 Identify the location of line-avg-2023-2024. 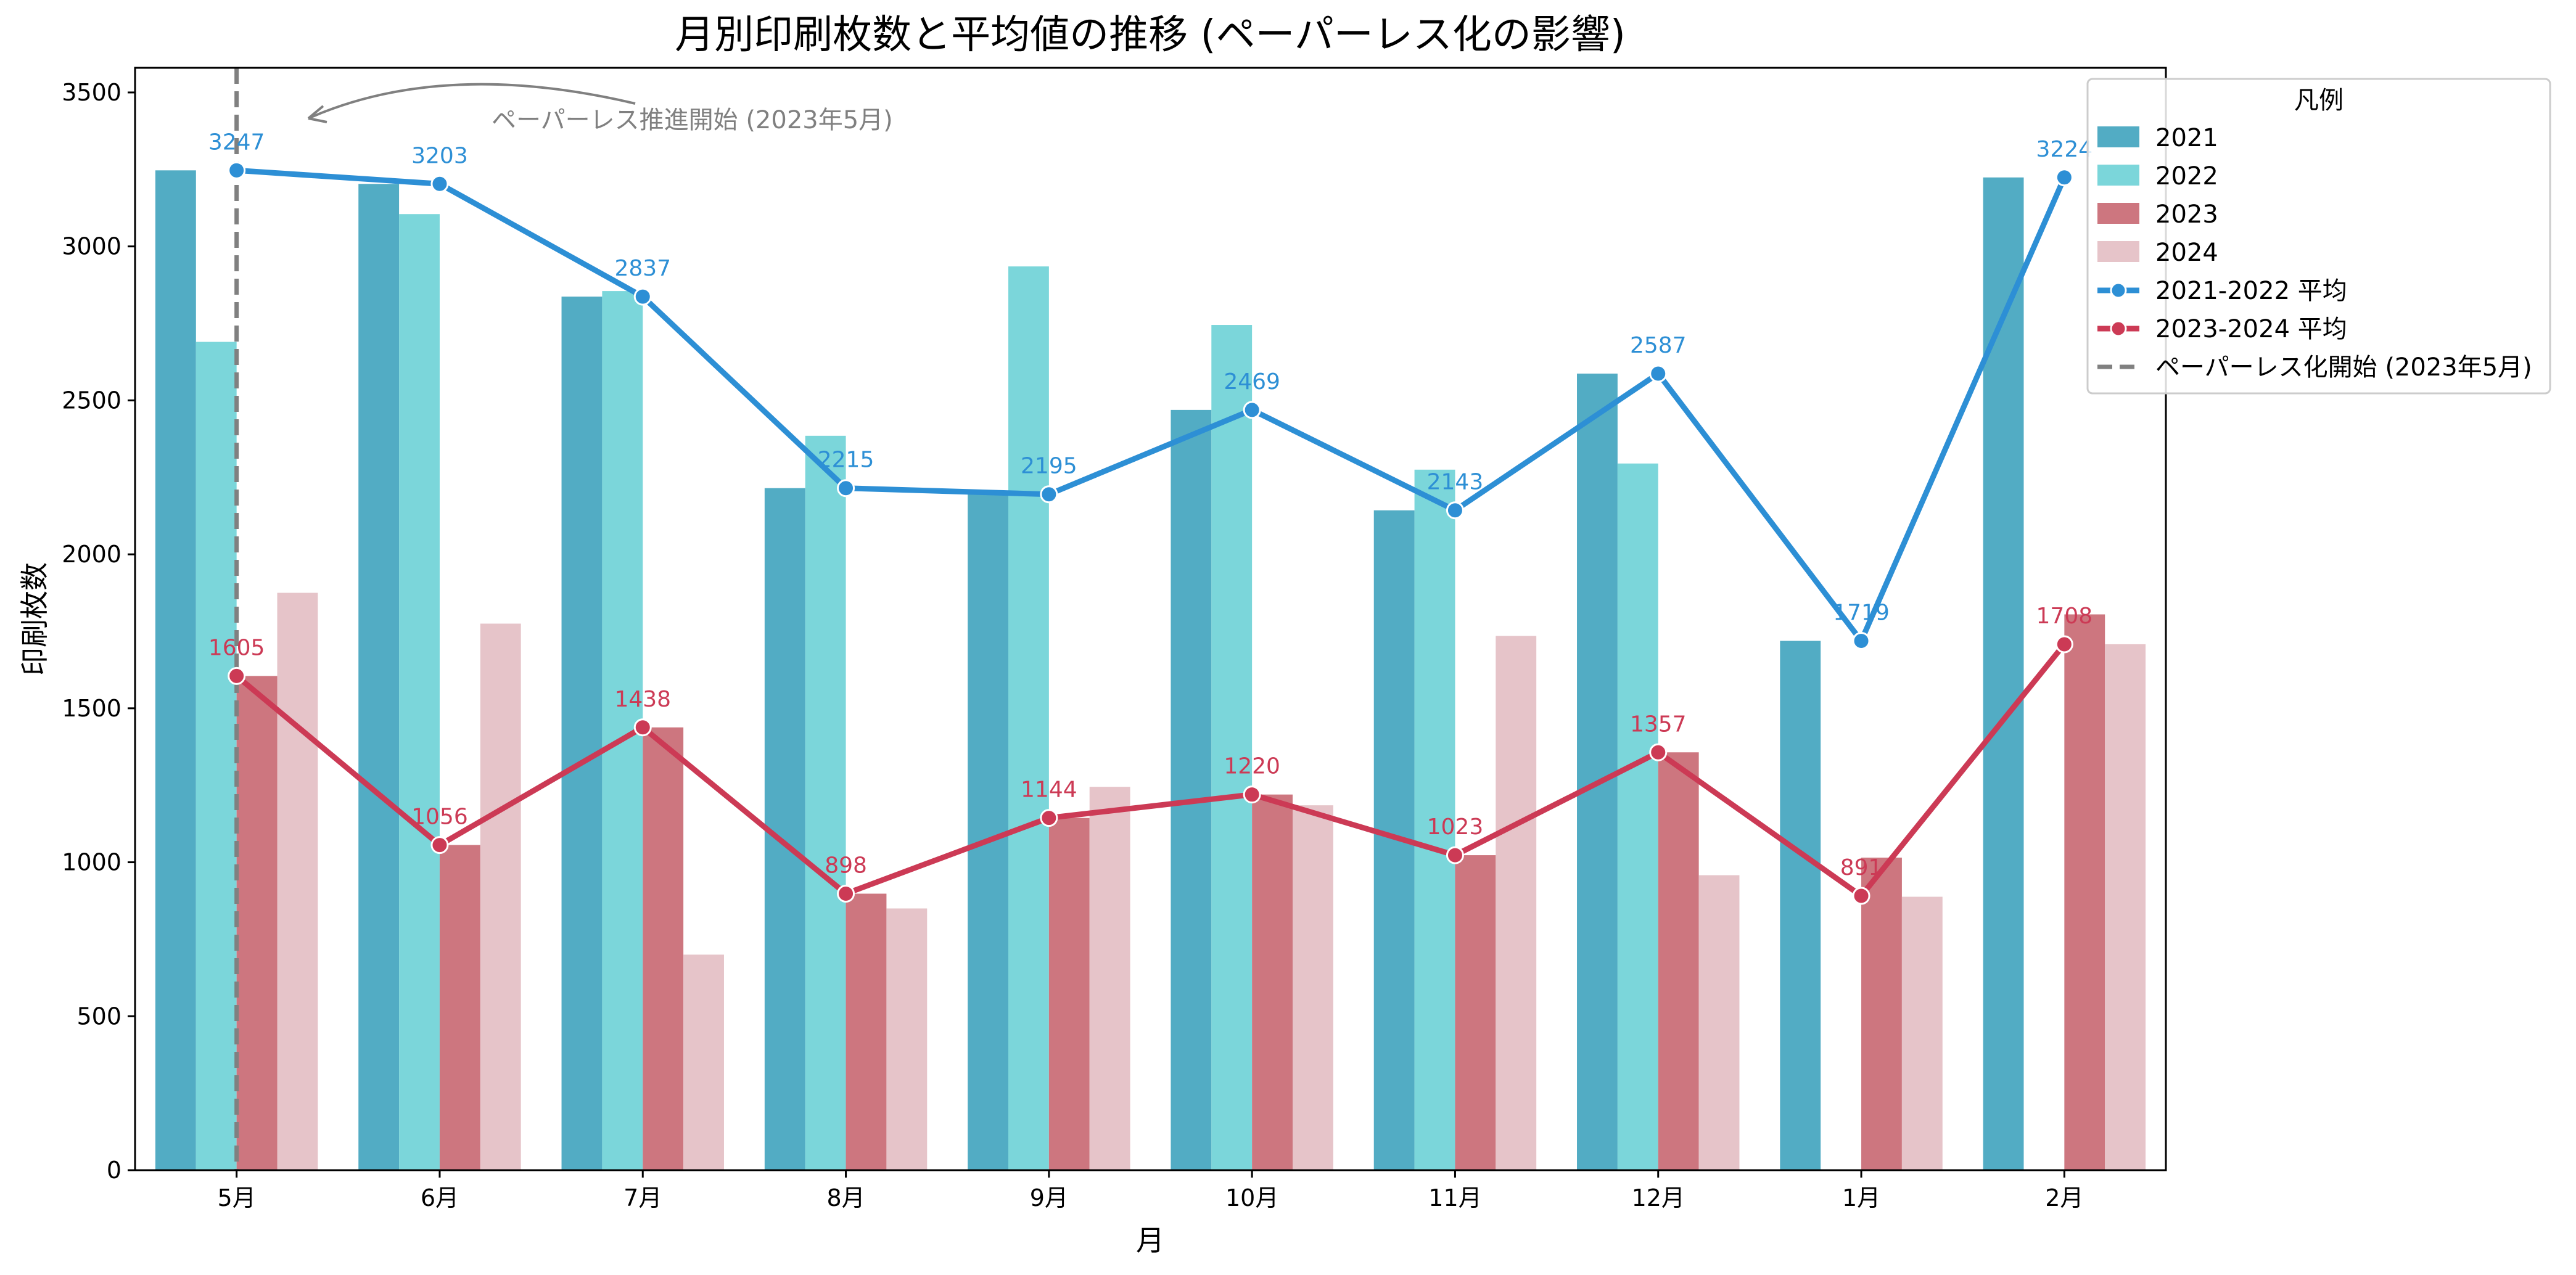
(1150, 770).